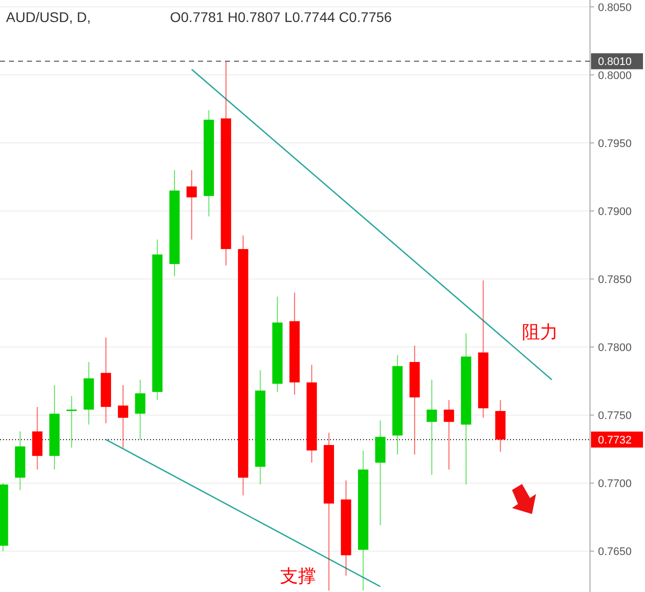  I want to click on y-tick-label: 0.8000, so click(615, 76).